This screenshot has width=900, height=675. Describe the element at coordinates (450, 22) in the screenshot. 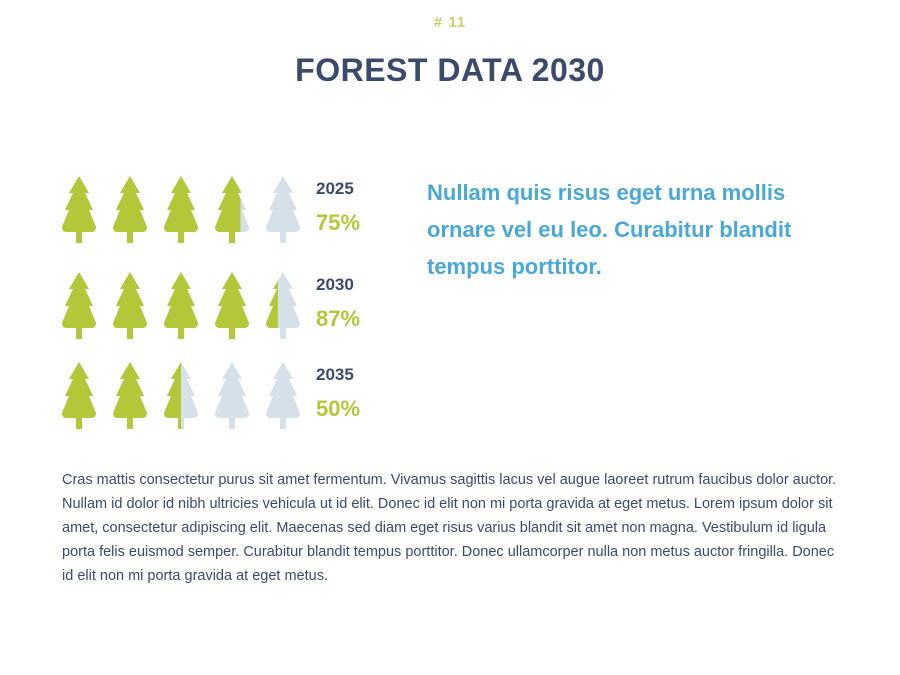

I see `page-label: # 11` at that location.